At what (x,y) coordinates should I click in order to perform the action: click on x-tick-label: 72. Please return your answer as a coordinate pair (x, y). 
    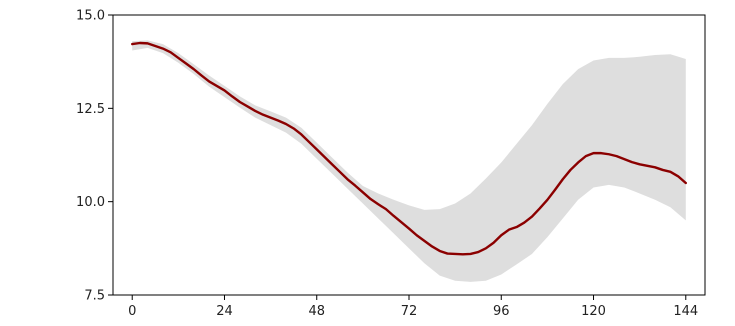
    Looking at the image, I should click on (409, 311).